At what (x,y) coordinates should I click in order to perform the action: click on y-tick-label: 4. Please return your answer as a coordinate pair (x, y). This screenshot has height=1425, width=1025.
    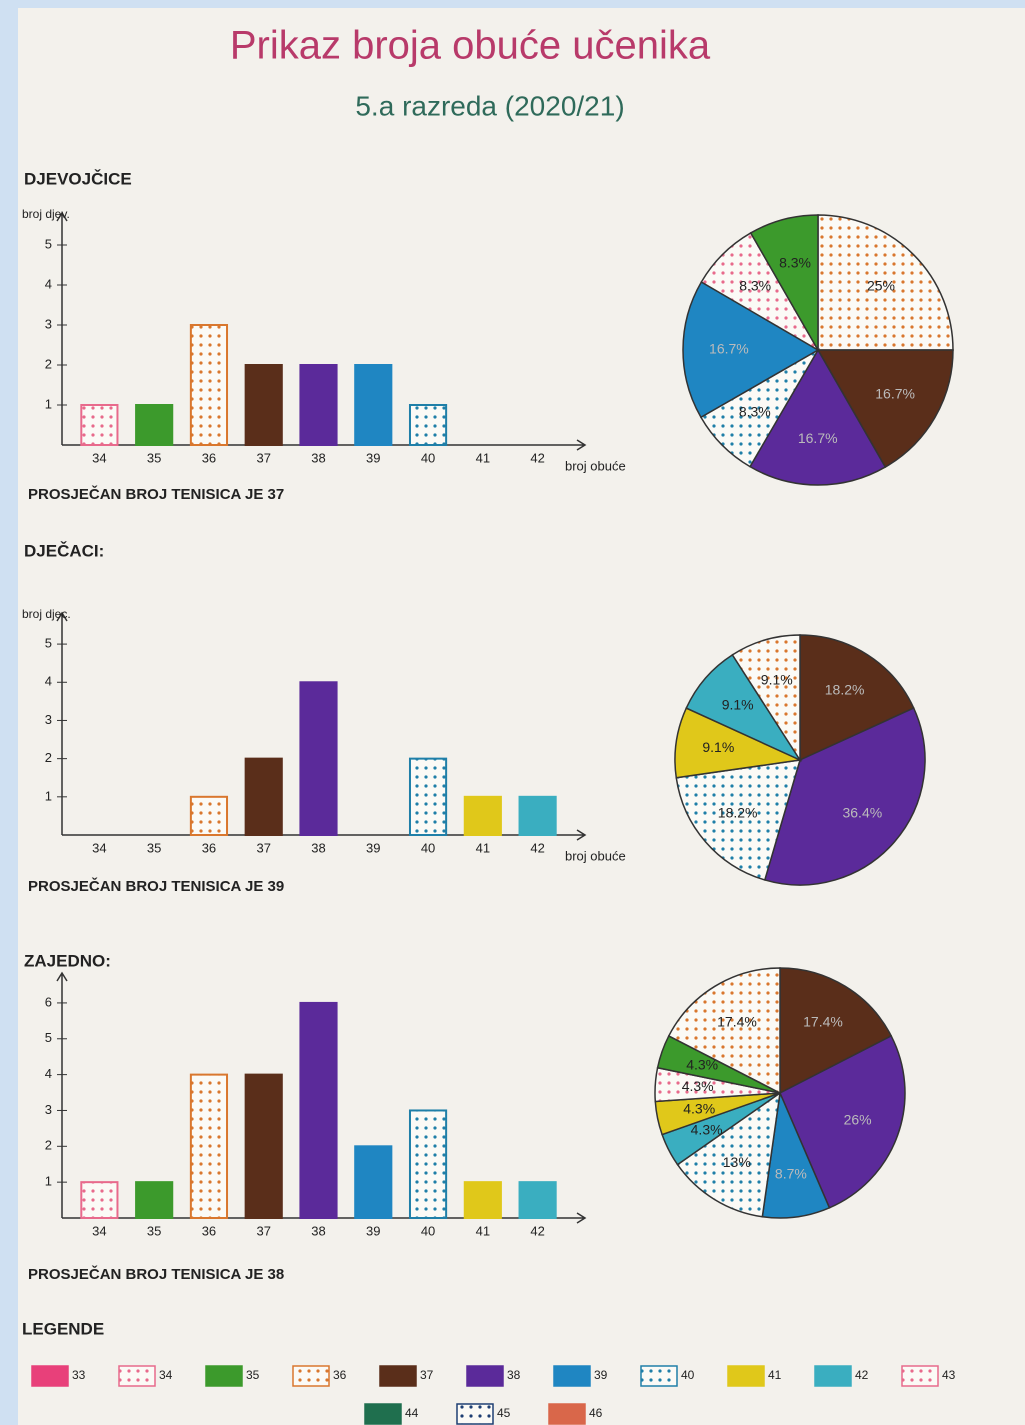
    Looking at the image, I should click on (48, 283).